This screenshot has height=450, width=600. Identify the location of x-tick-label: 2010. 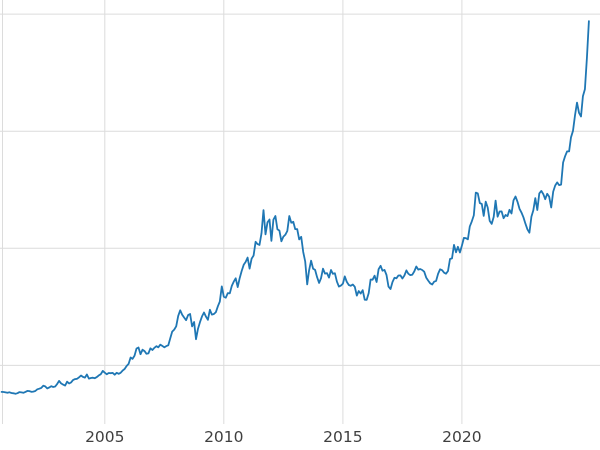
(223, 437).